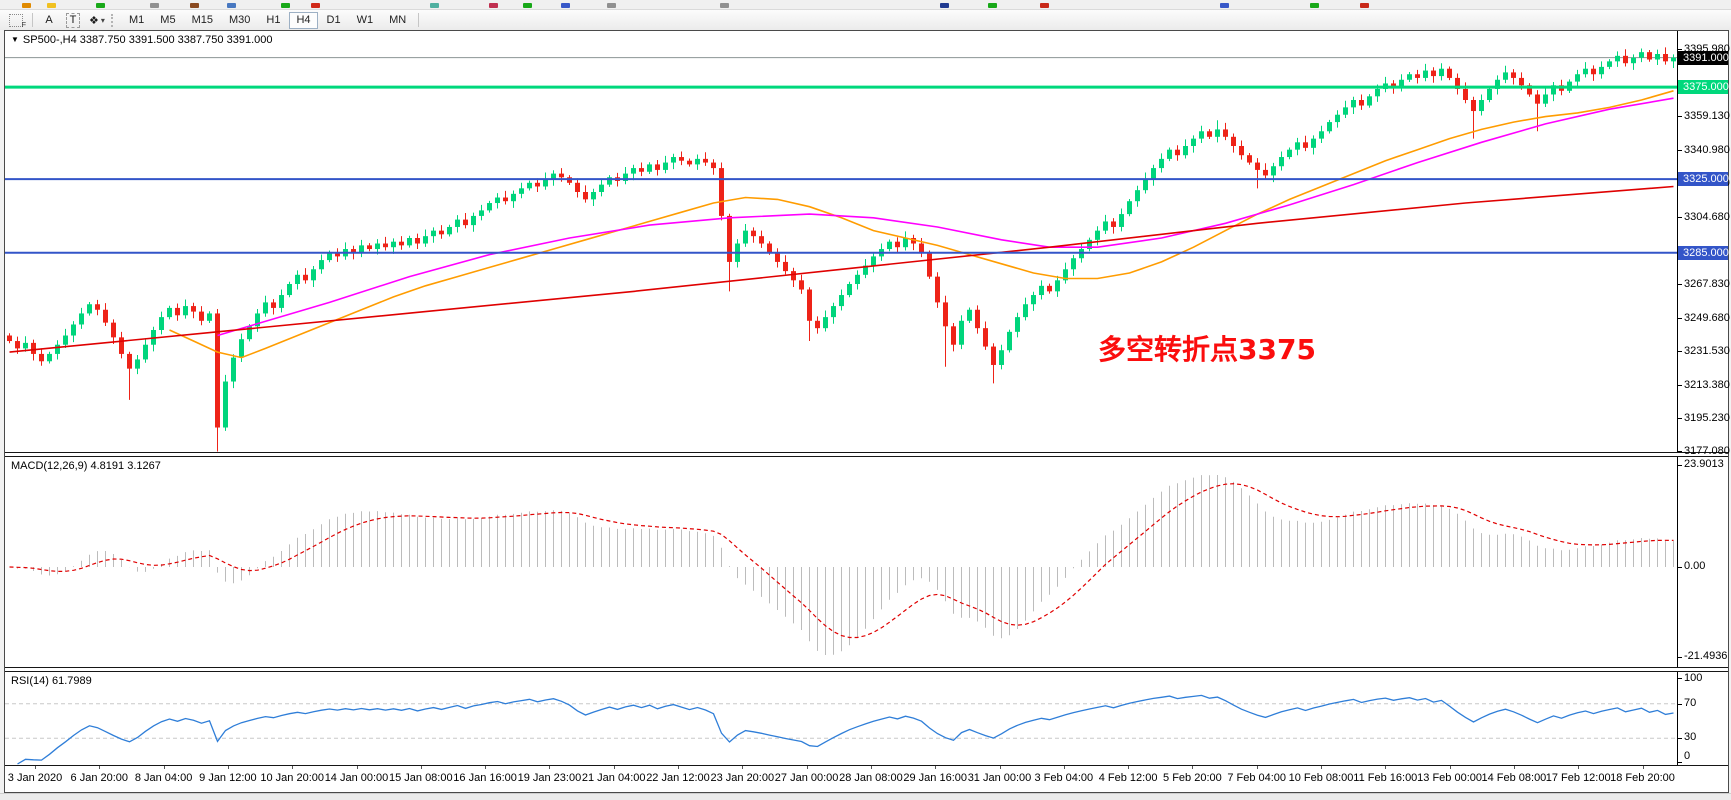  What do you see at coordinates (356, 778) in the screenshot?
I see `time-label: 14 Jan 00:00` at bounding box center [356, 778].